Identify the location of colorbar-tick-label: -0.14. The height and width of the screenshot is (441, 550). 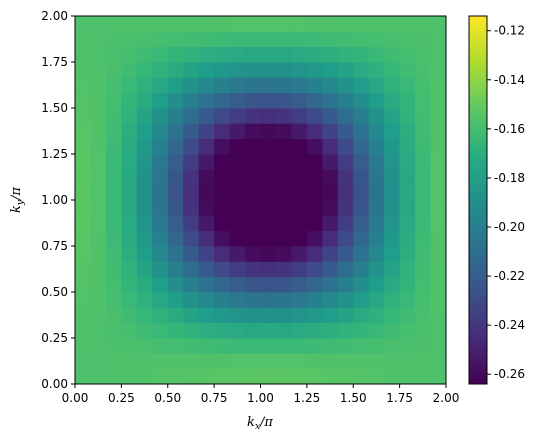
(509, 80).